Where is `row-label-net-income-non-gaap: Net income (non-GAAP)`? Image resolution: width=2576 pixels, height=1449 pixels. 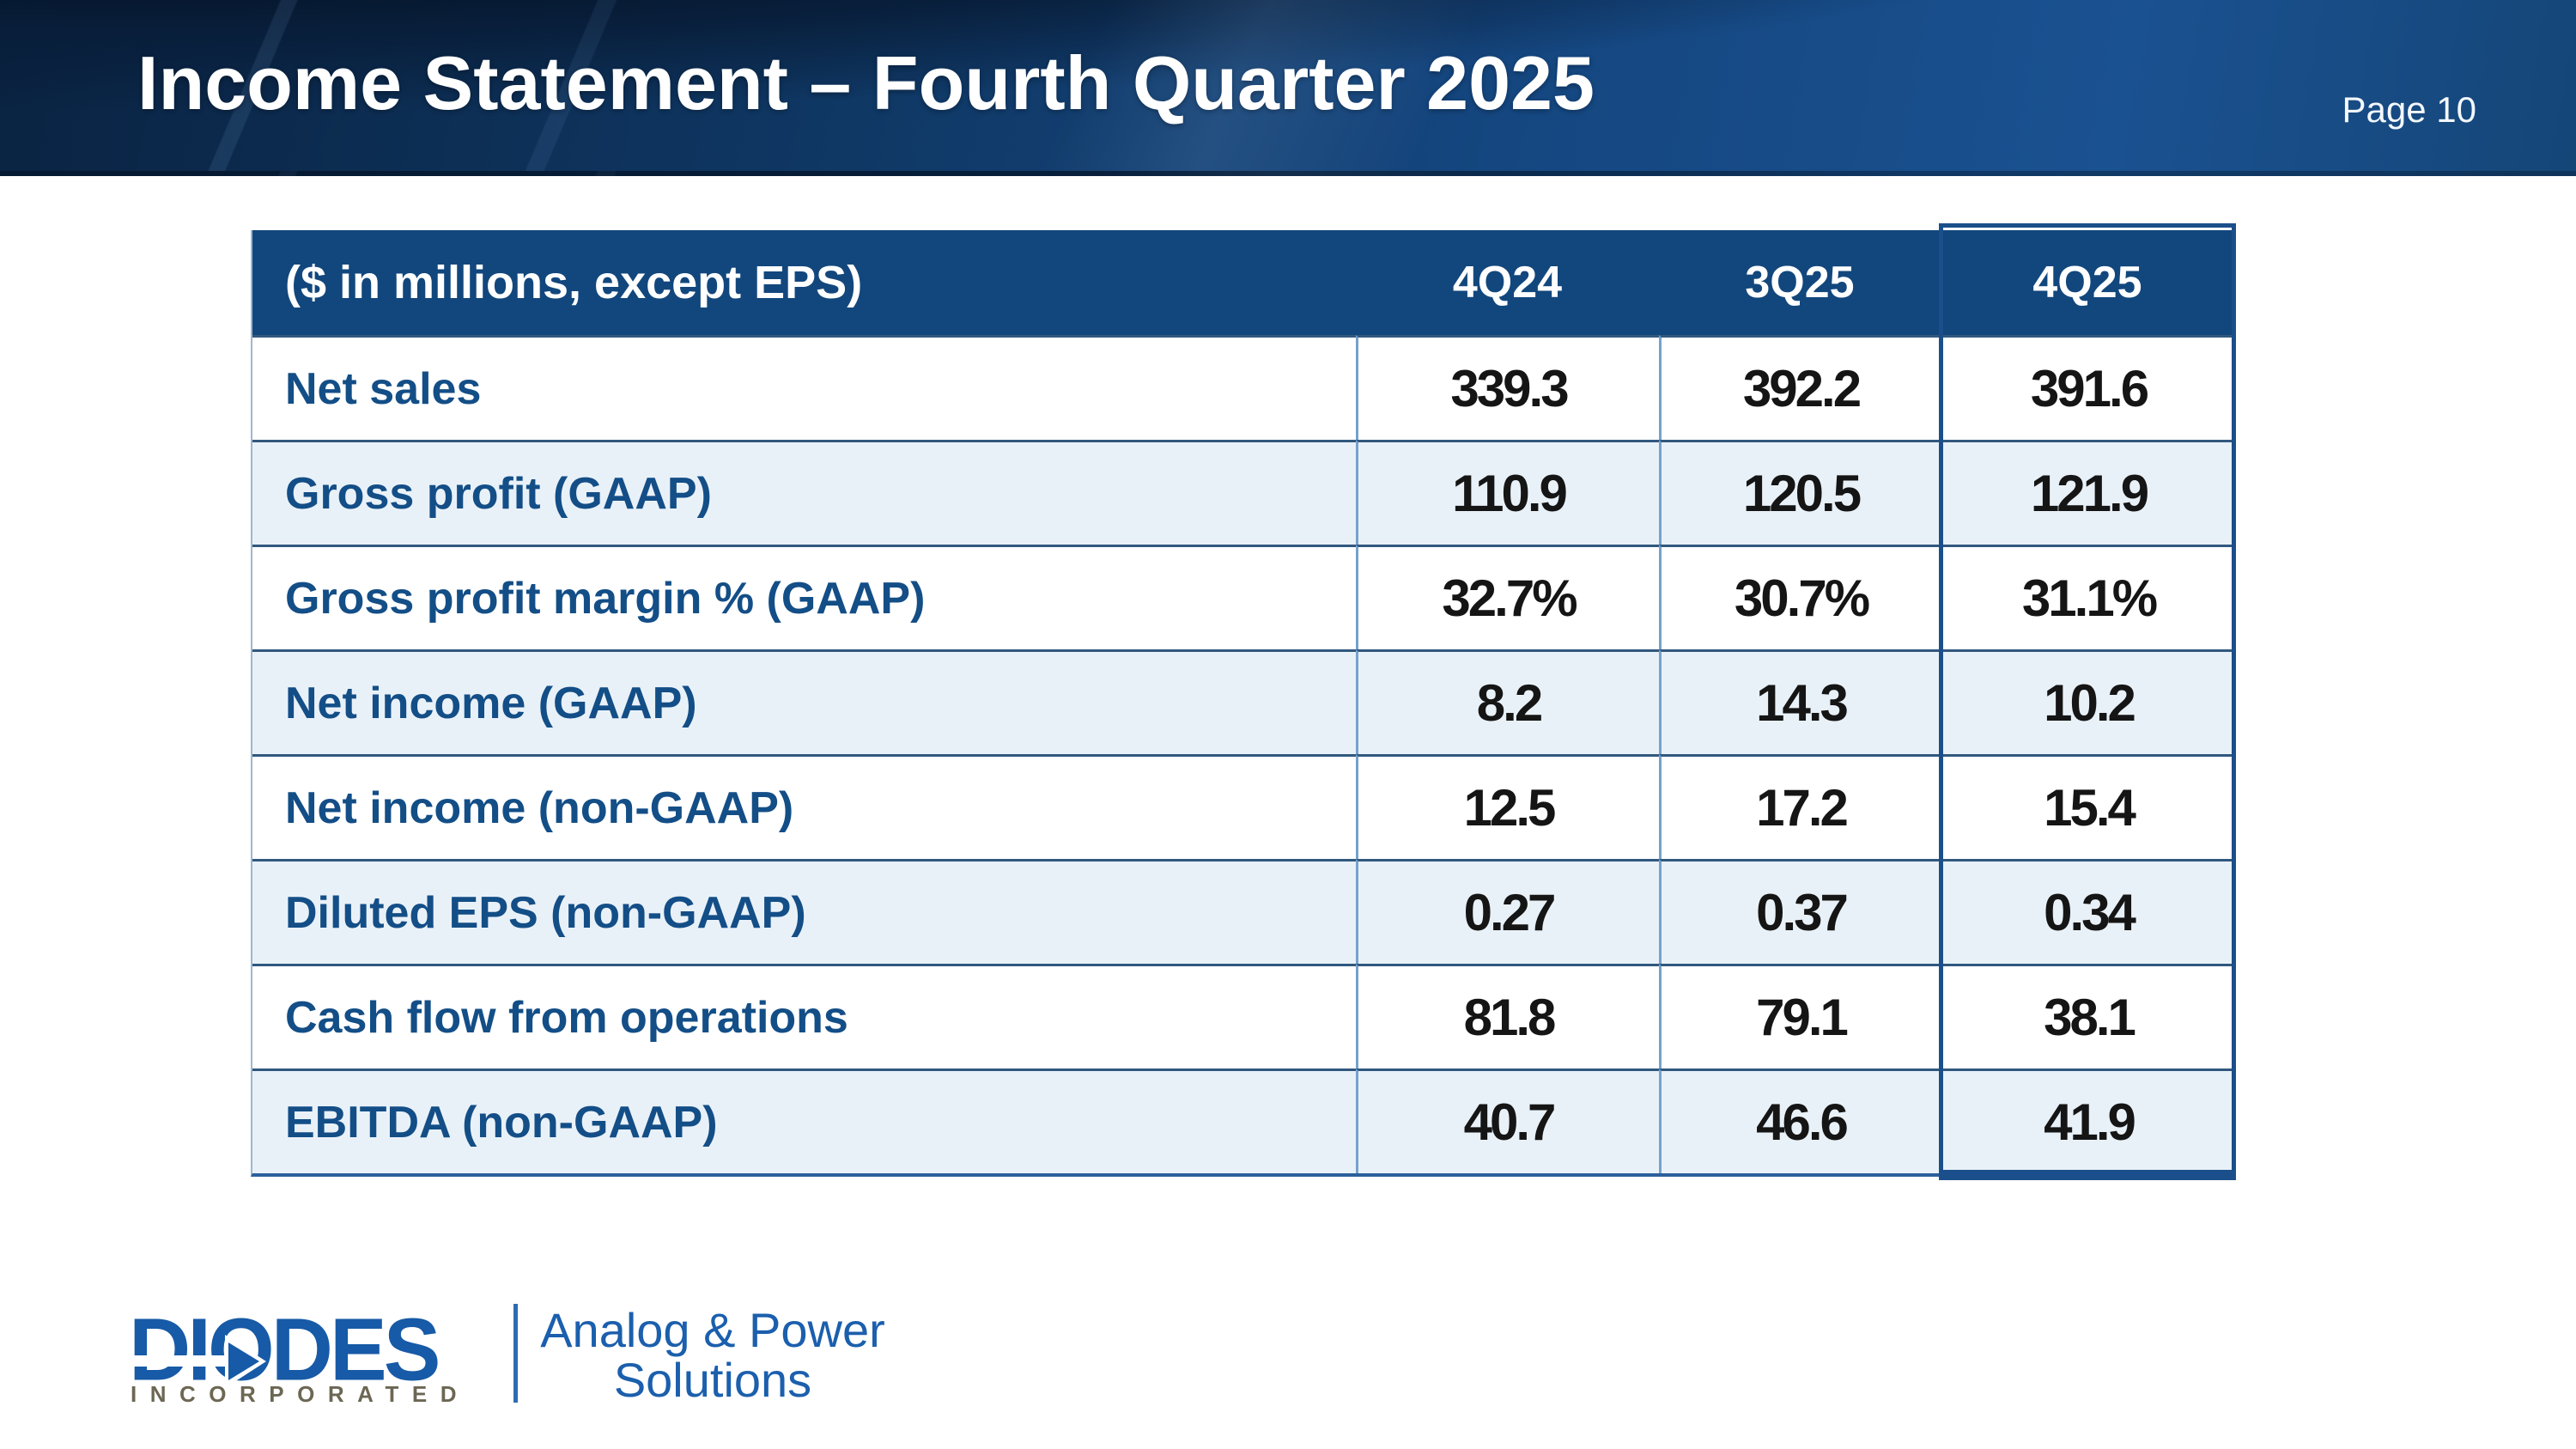
row-label-net-income-non-gaap: Net income (non-GAAP) is located at coordinates (804, 806).